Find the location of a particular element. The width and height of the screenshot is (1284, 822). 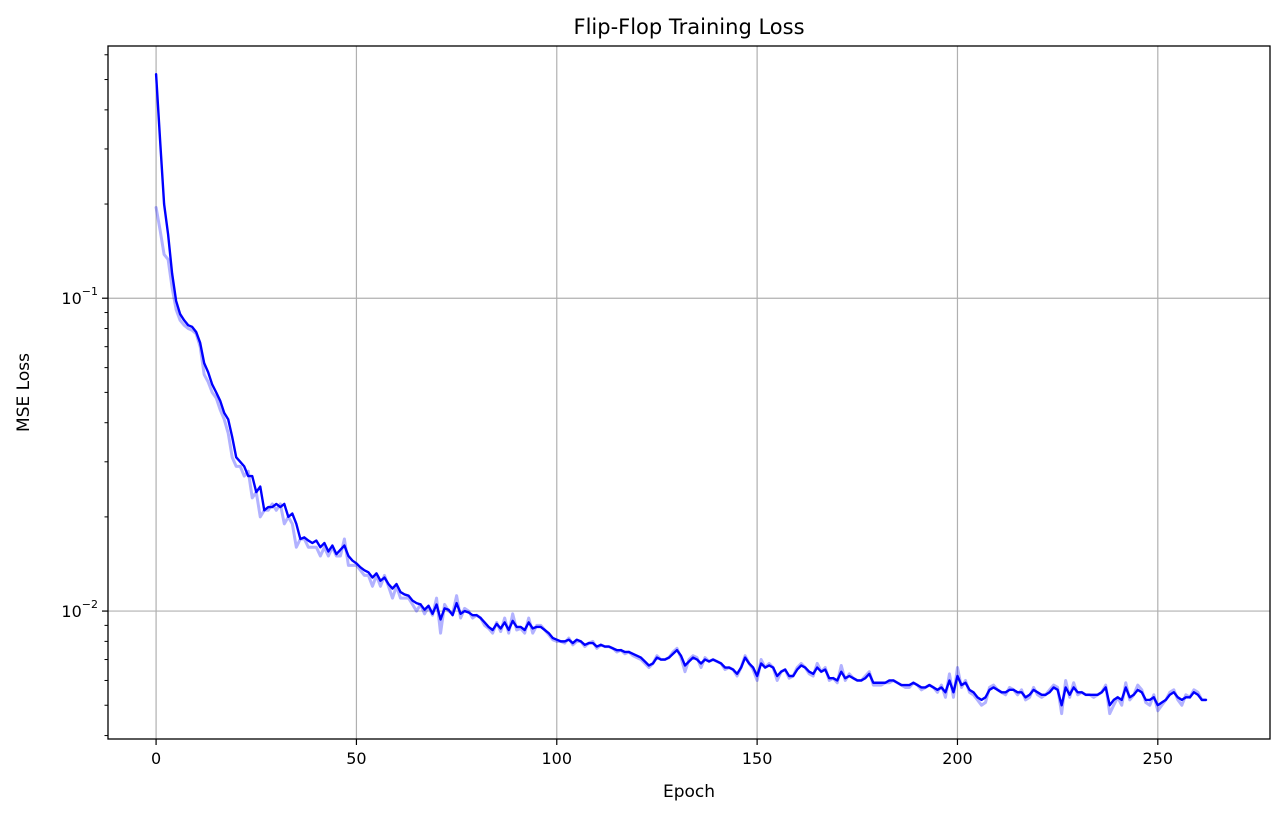

x-tick-label: 200 is located at coordinates (957, 758).